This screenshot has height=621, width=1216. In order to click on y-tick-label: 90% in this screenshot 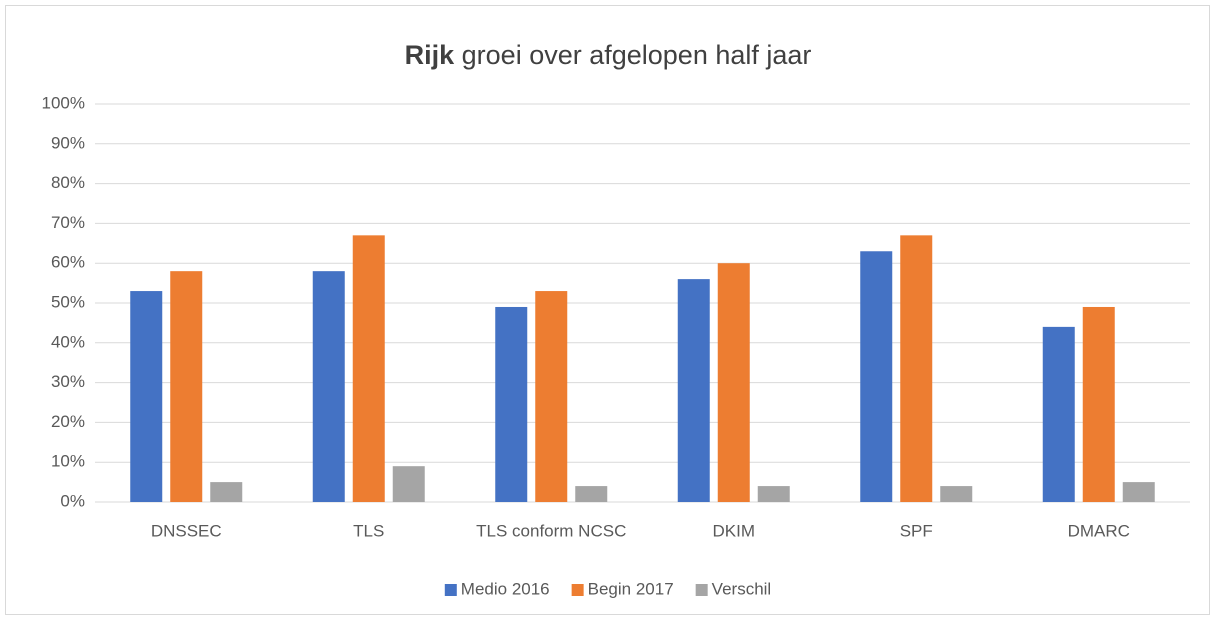, I will do `click(68, 142)`.